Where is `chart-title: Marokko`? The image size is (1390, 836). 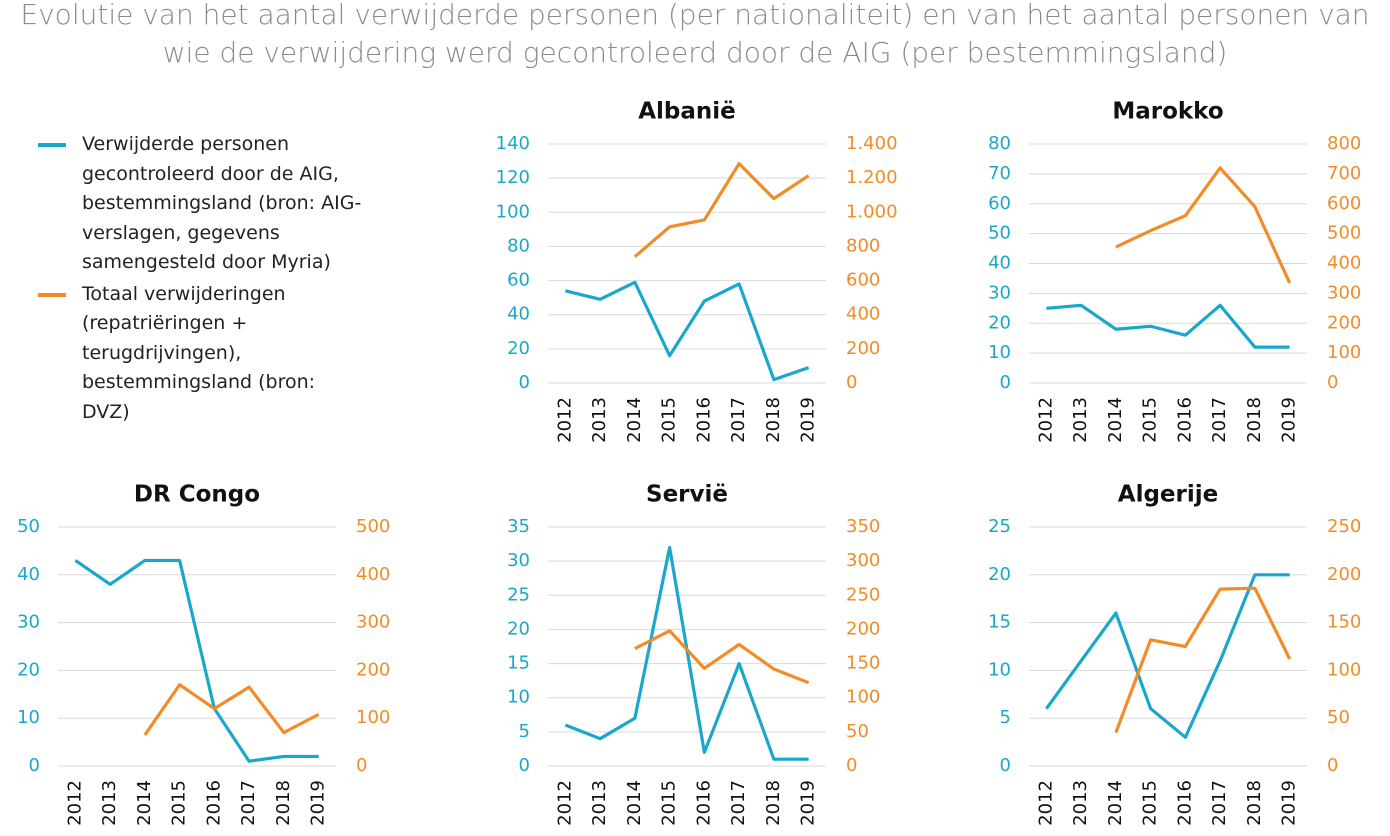 chart-title: Marokko is located at coordinates (1167, 112).